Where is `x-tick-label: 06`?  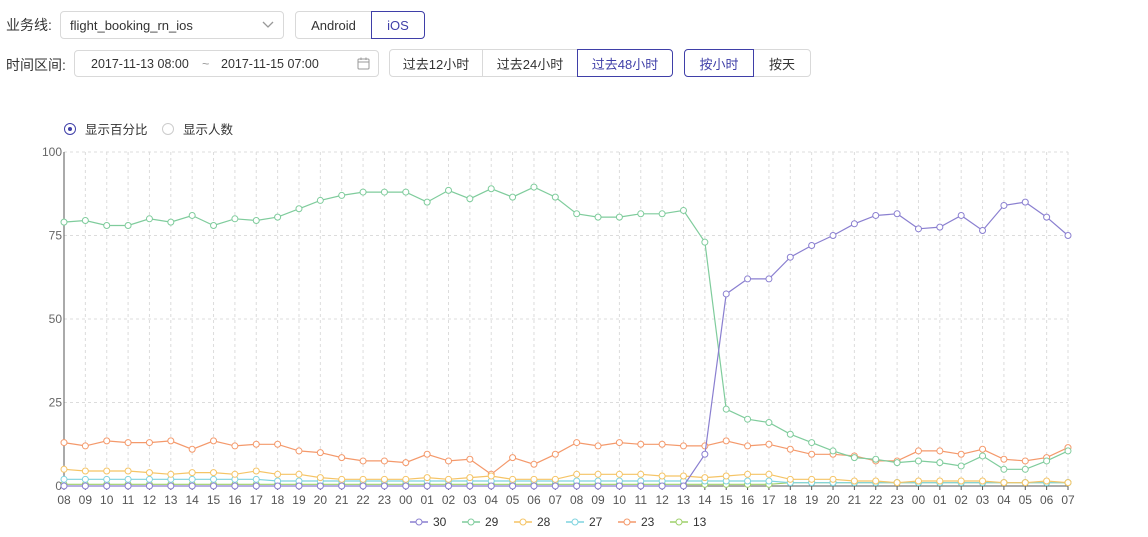
x-tick-label: 06 is located at coordinates (1047, 500).